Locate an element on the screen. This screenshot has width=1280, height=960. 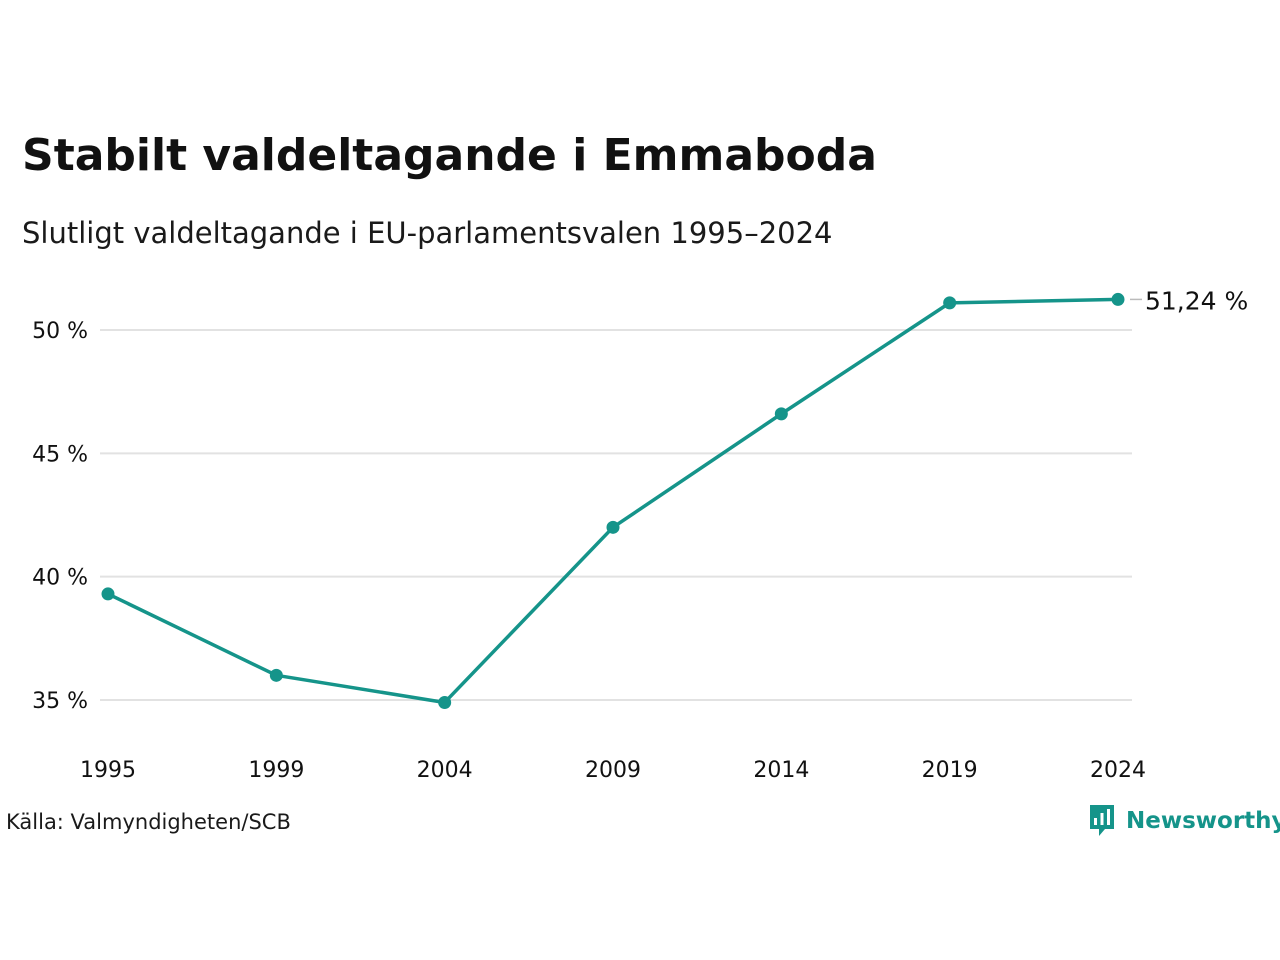
x-tick-label-2014: 2014 is located at coordinates (781, 770).